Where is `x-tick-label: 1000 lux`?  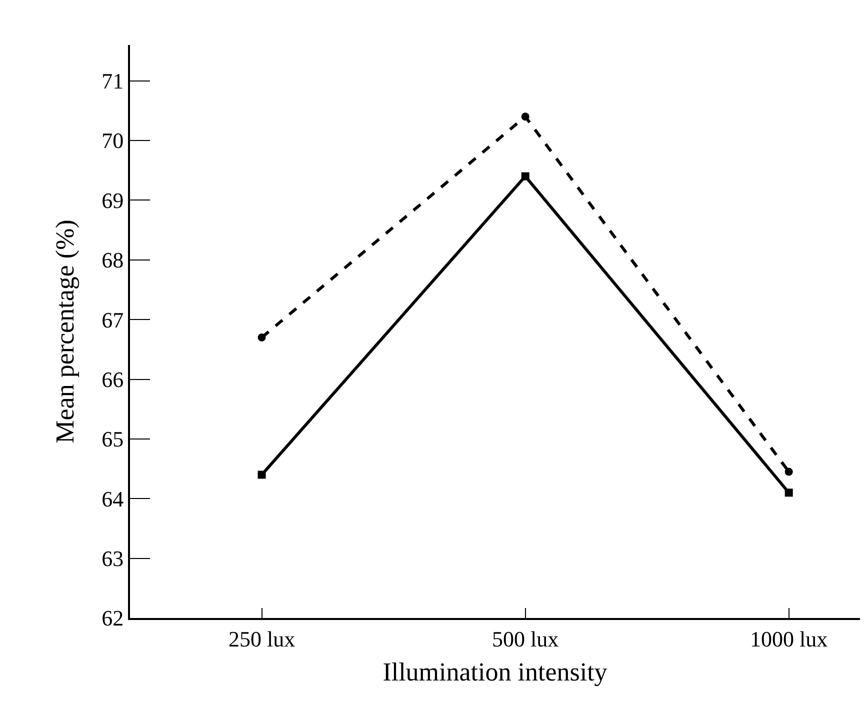 x-tick-label: 1000 lux is located at coordinates (789, 639).